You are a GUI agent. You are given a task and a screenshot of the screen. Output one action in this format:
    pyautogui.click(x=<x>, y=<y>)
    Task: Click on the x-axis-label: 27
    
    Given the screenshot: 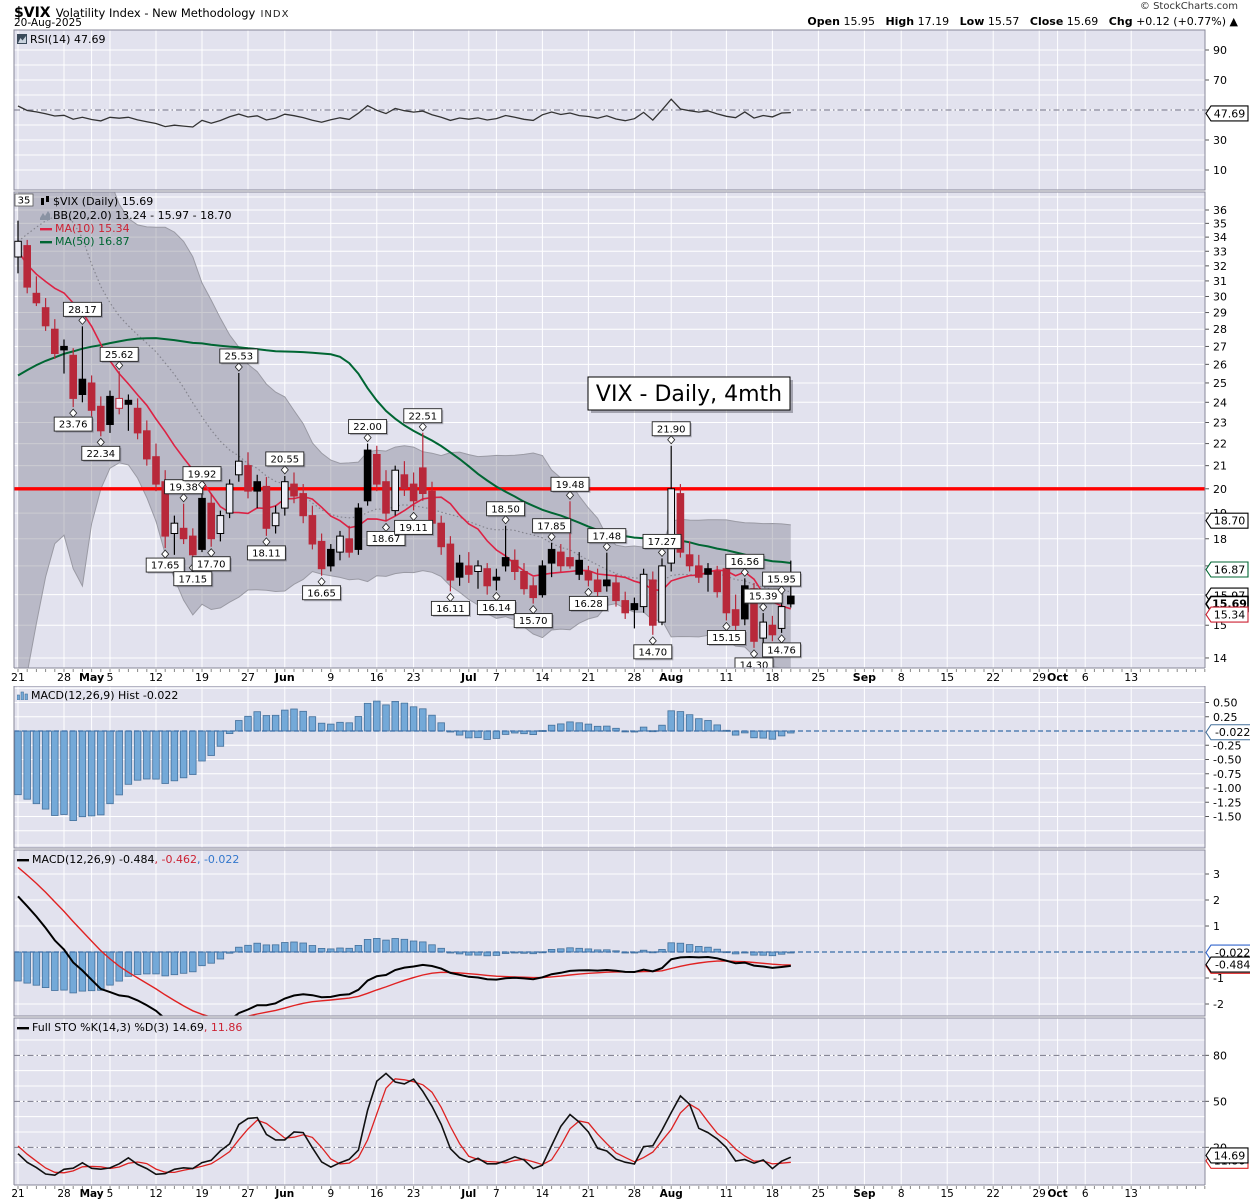 What is the action you would take?
    pyautogui.click(x=247, y=1194)
    